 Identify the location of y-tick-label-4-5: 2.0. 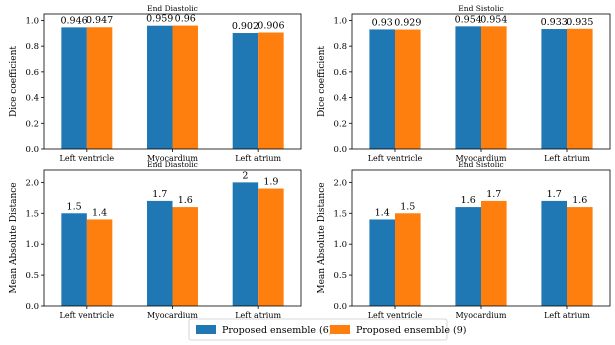
(340, 183).